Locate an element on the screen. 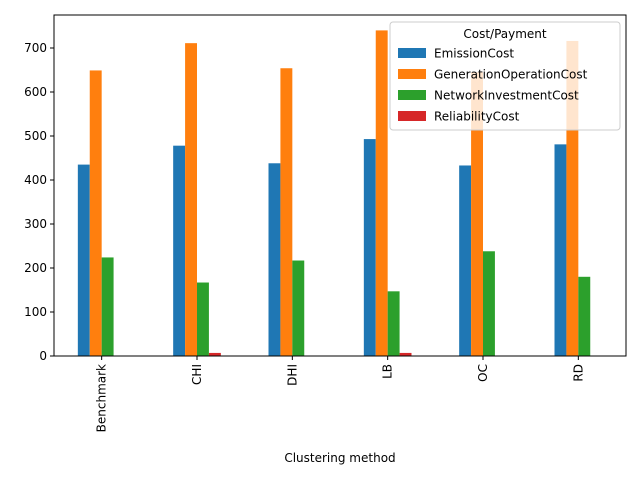 The width and height of the screenshot is (640, 480). legend-label-GenerationOperationCost: GenerationOperationCost is located at coordinates (511, 75).